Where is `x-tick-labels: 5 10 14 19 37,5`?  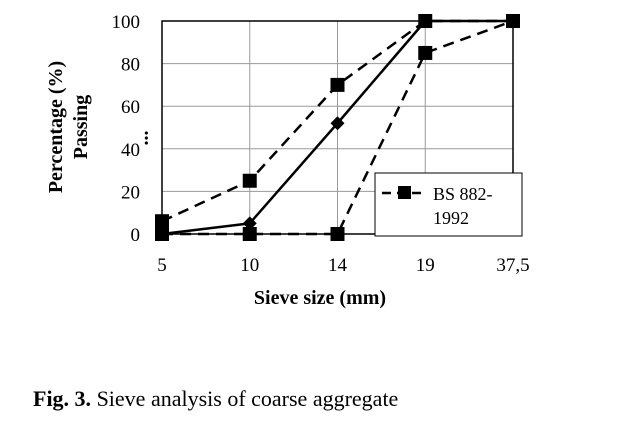
x-tick-labels: 5 10 14 19 37,5 is located at coordinates (343, 265).